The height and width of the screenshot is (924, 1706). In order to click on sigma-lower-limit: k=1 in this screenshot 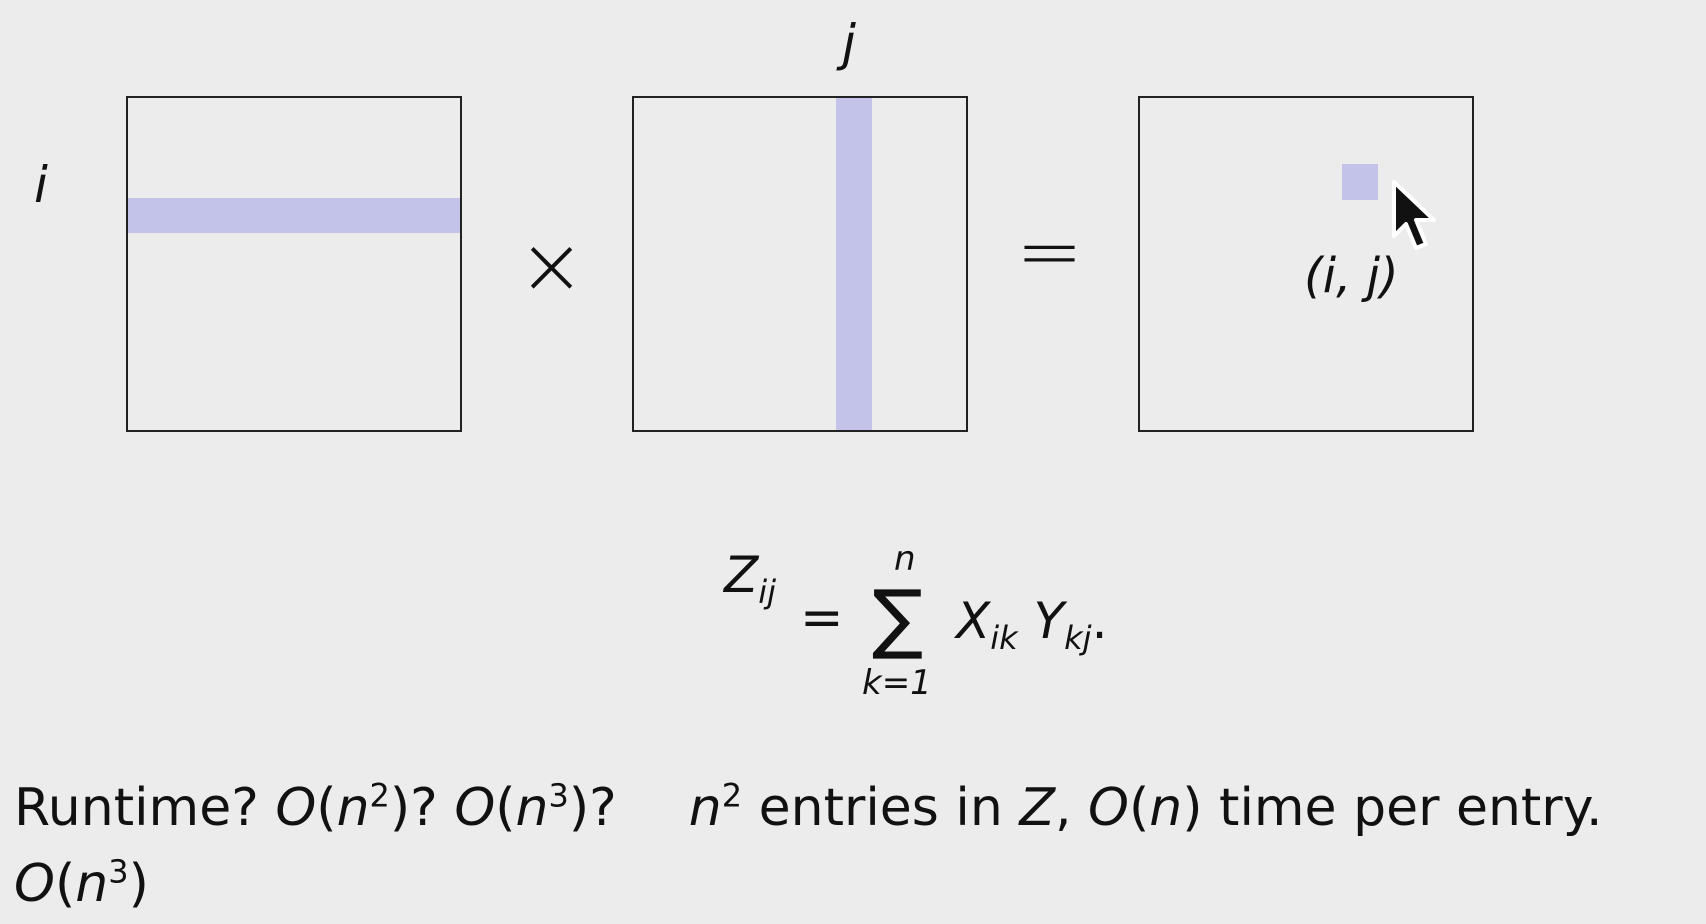, I will do `click(897, 683)`.